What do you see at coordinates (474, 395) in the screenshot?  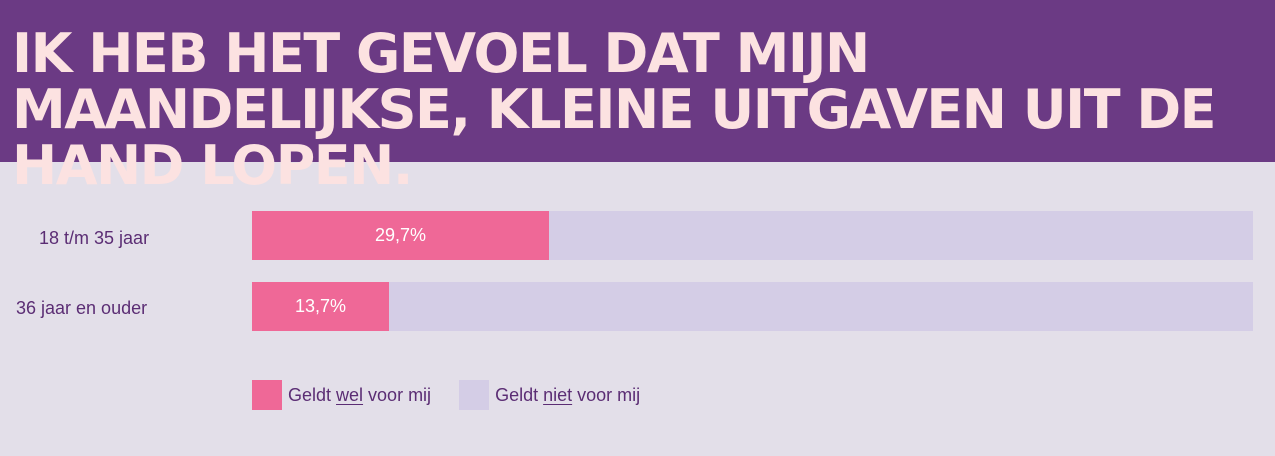 I see `legend-swatch-niet` at bounding box center [474, 395].